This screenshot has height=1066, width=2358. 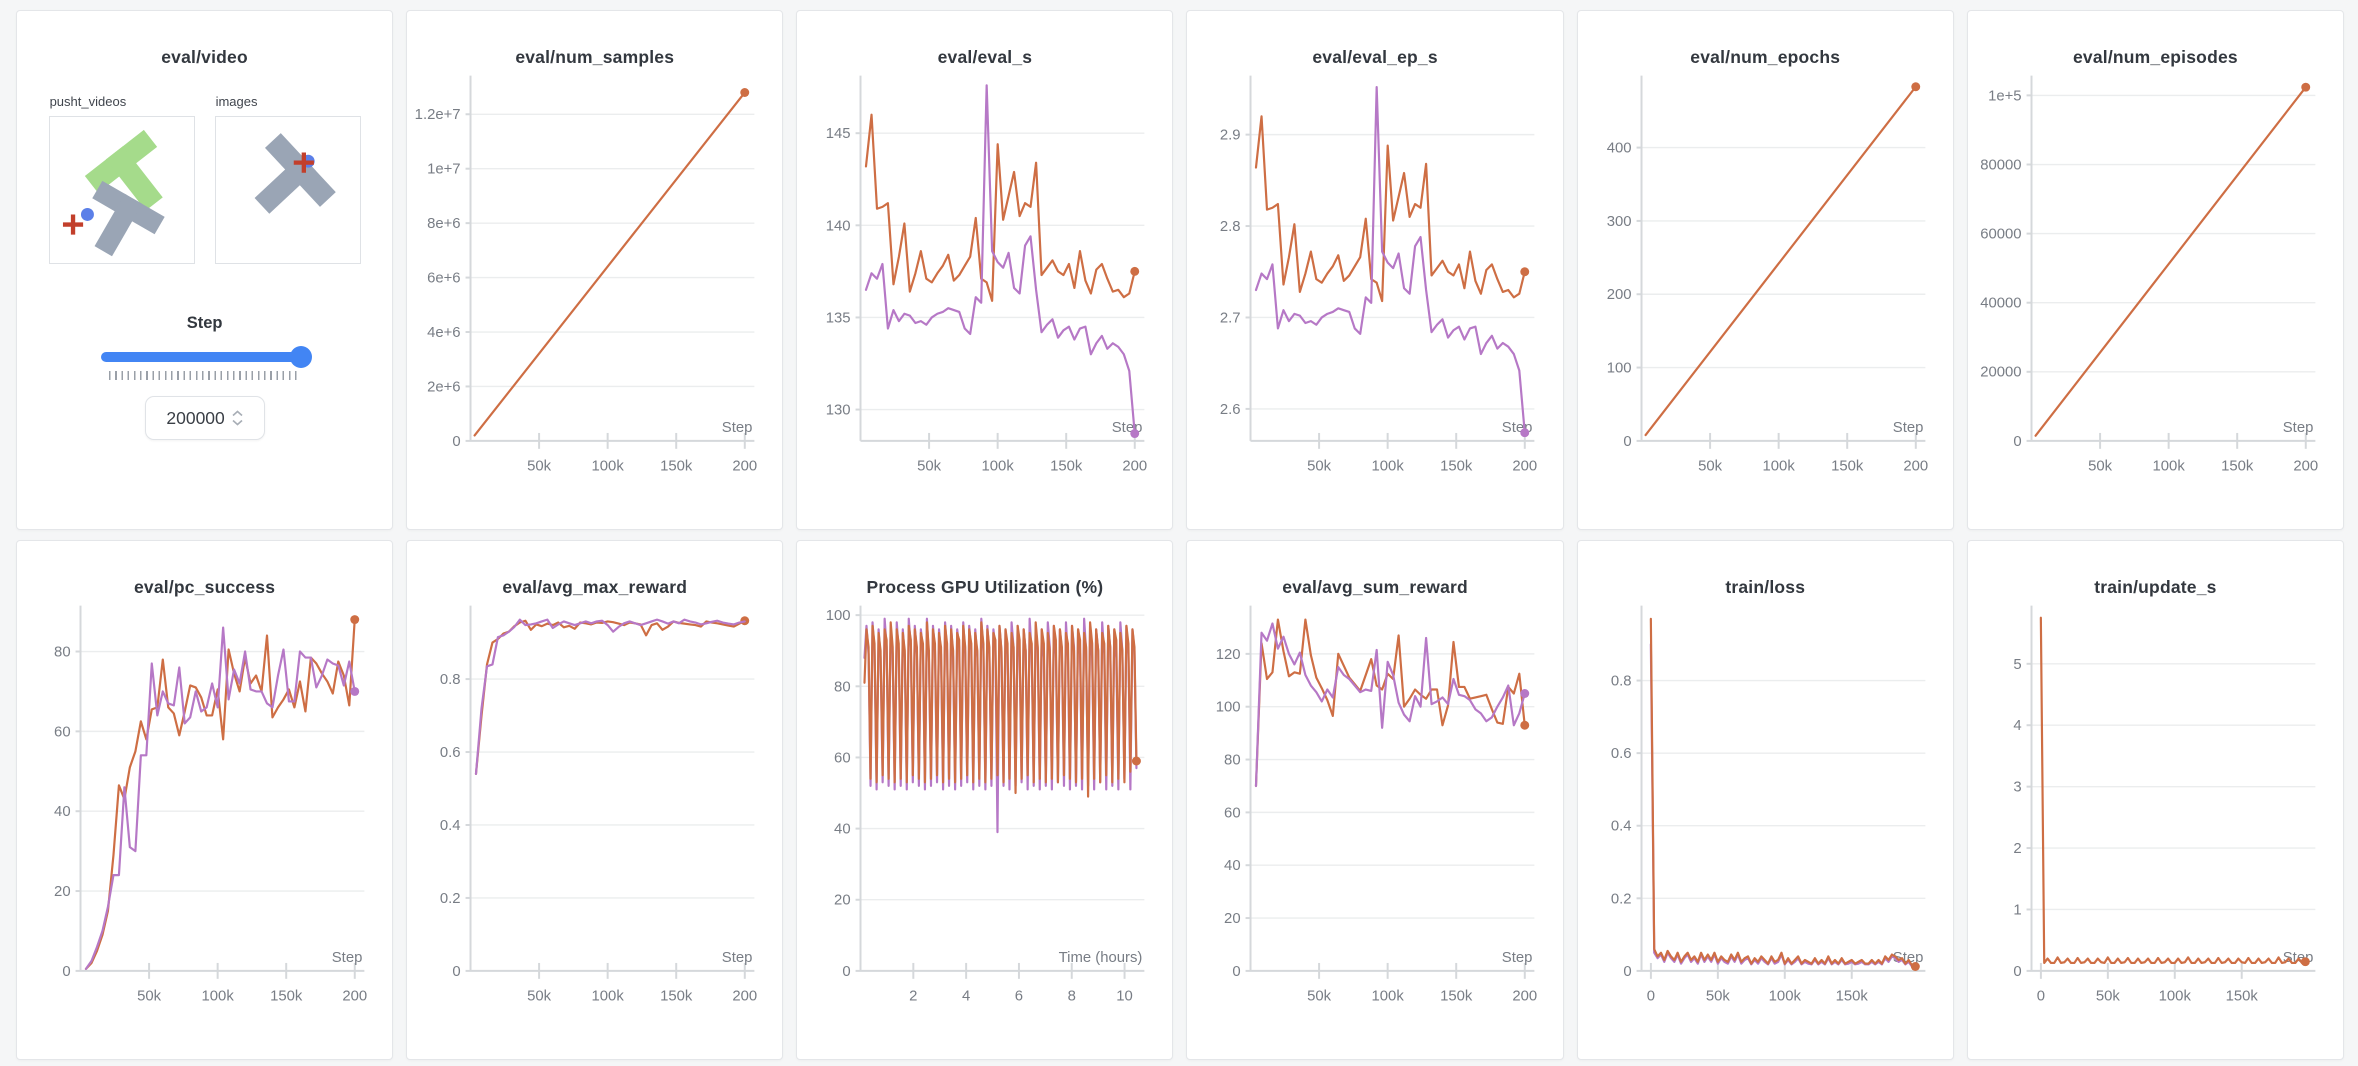 I want to click on svg-text: 135, so click(x=838, y=318).